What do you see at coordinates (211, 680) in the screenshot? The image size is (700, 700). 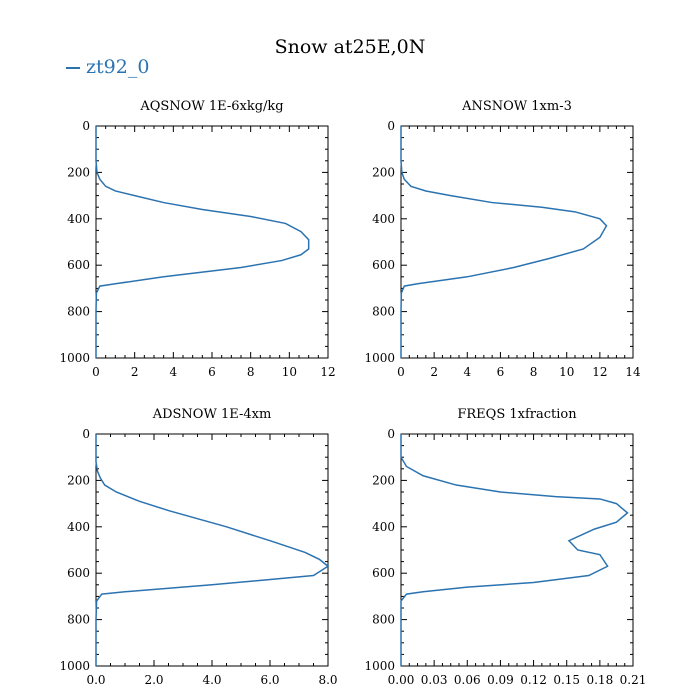 I see `x-tick-label: 4.0` at bounding box center [211, 680].